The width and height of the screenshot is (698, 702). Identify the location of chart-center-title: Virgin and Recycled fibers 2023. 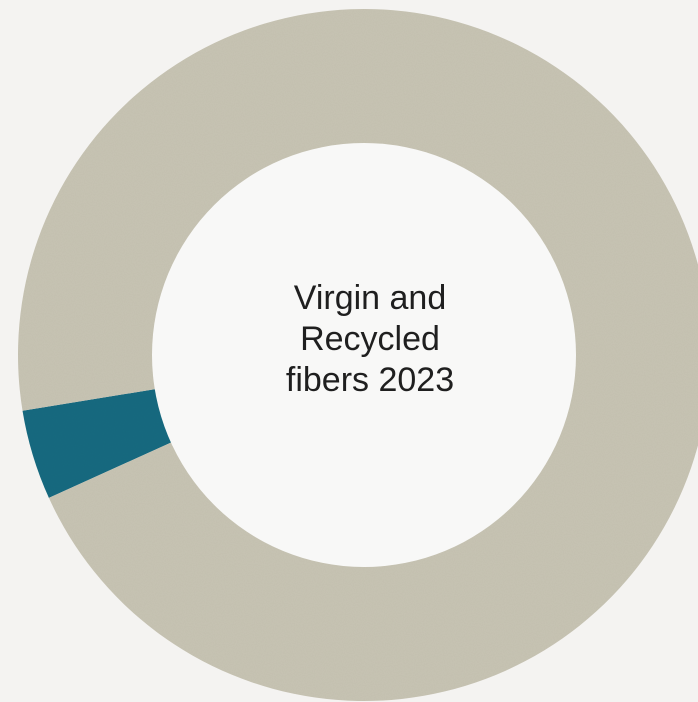
(370, 339).